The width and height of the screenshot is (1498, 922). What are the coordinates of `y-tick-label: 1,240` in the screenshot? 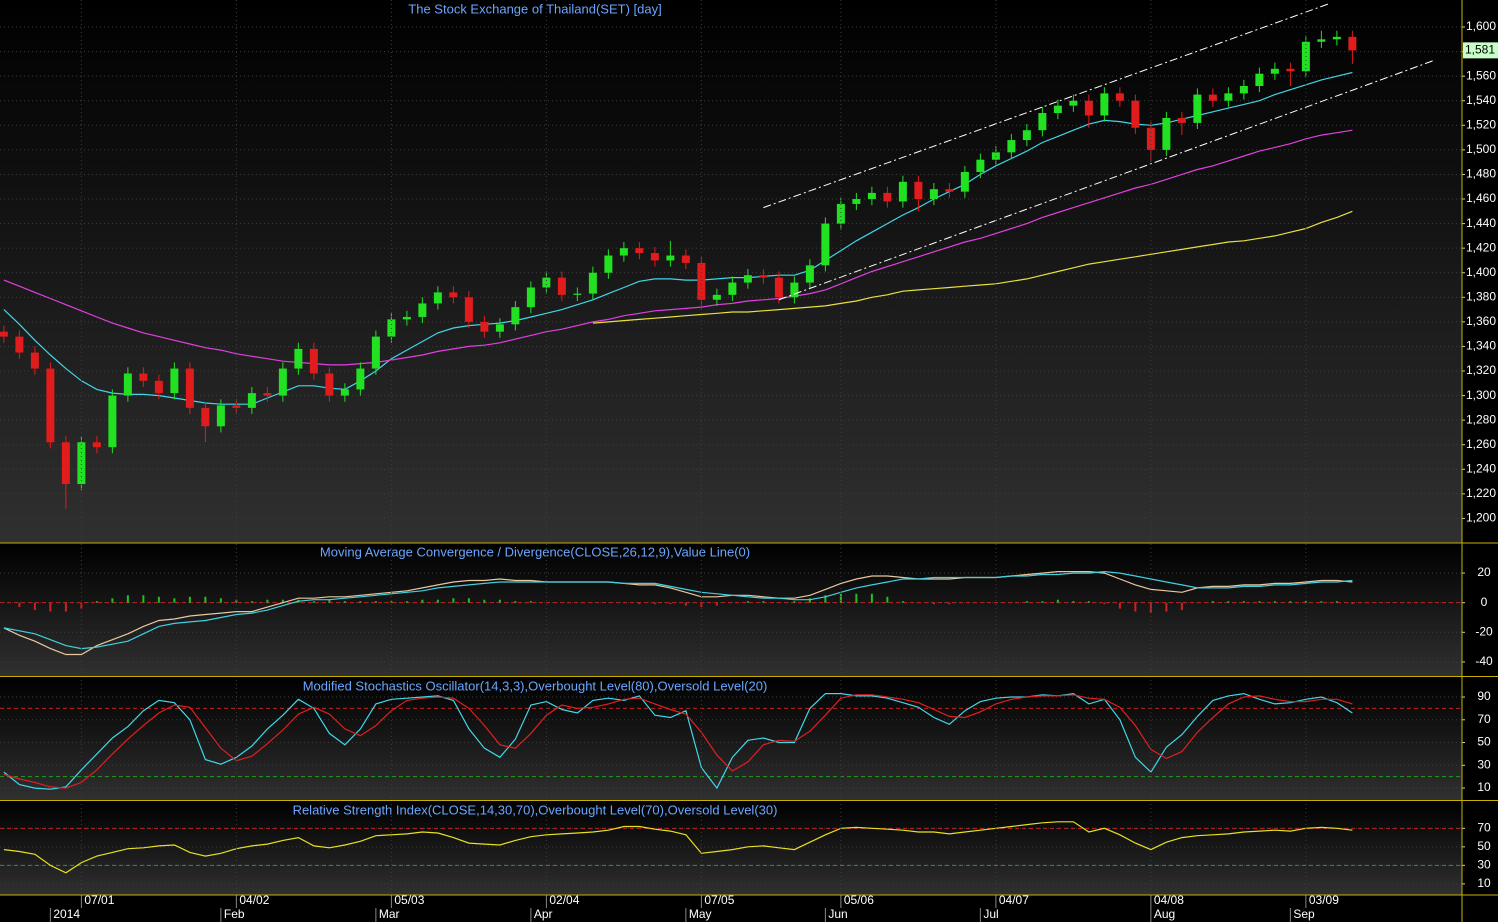 It's located at (1481, 468).